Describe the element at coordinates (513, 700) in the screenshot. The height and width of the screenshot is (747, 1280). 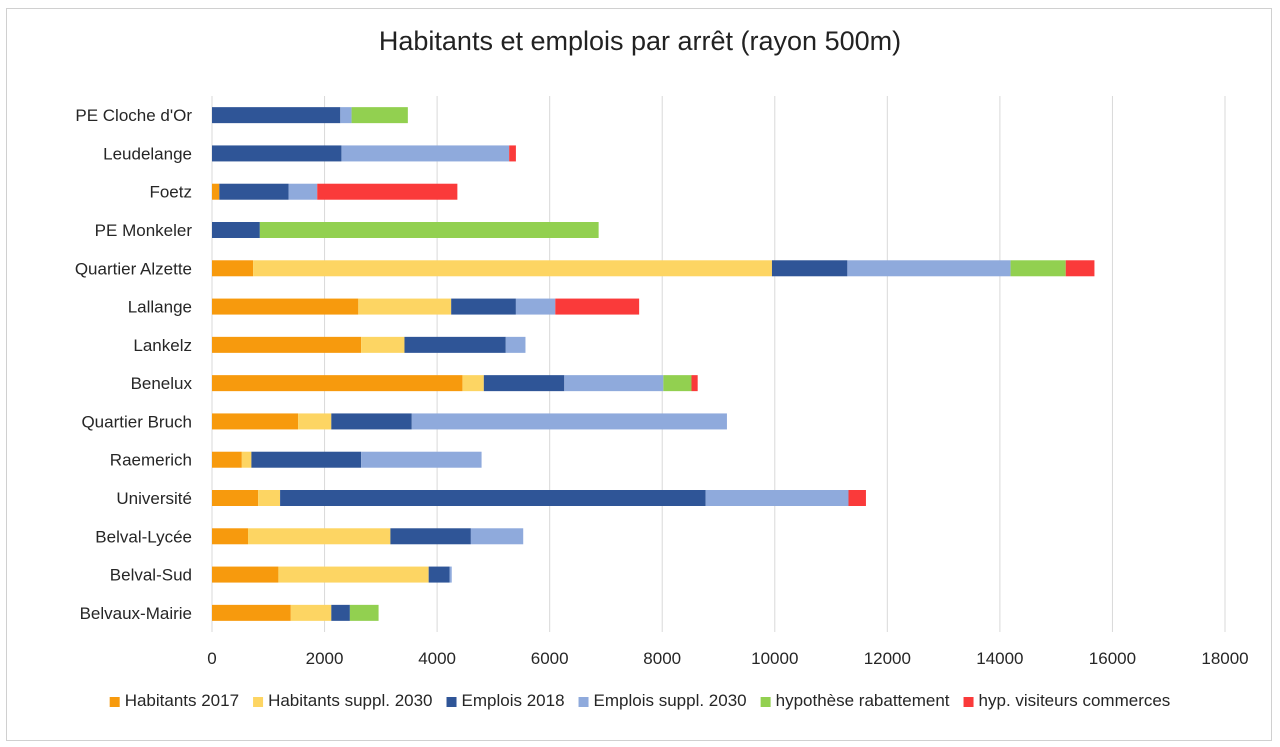
I see `legend-label: Emplois 2018` at that location.